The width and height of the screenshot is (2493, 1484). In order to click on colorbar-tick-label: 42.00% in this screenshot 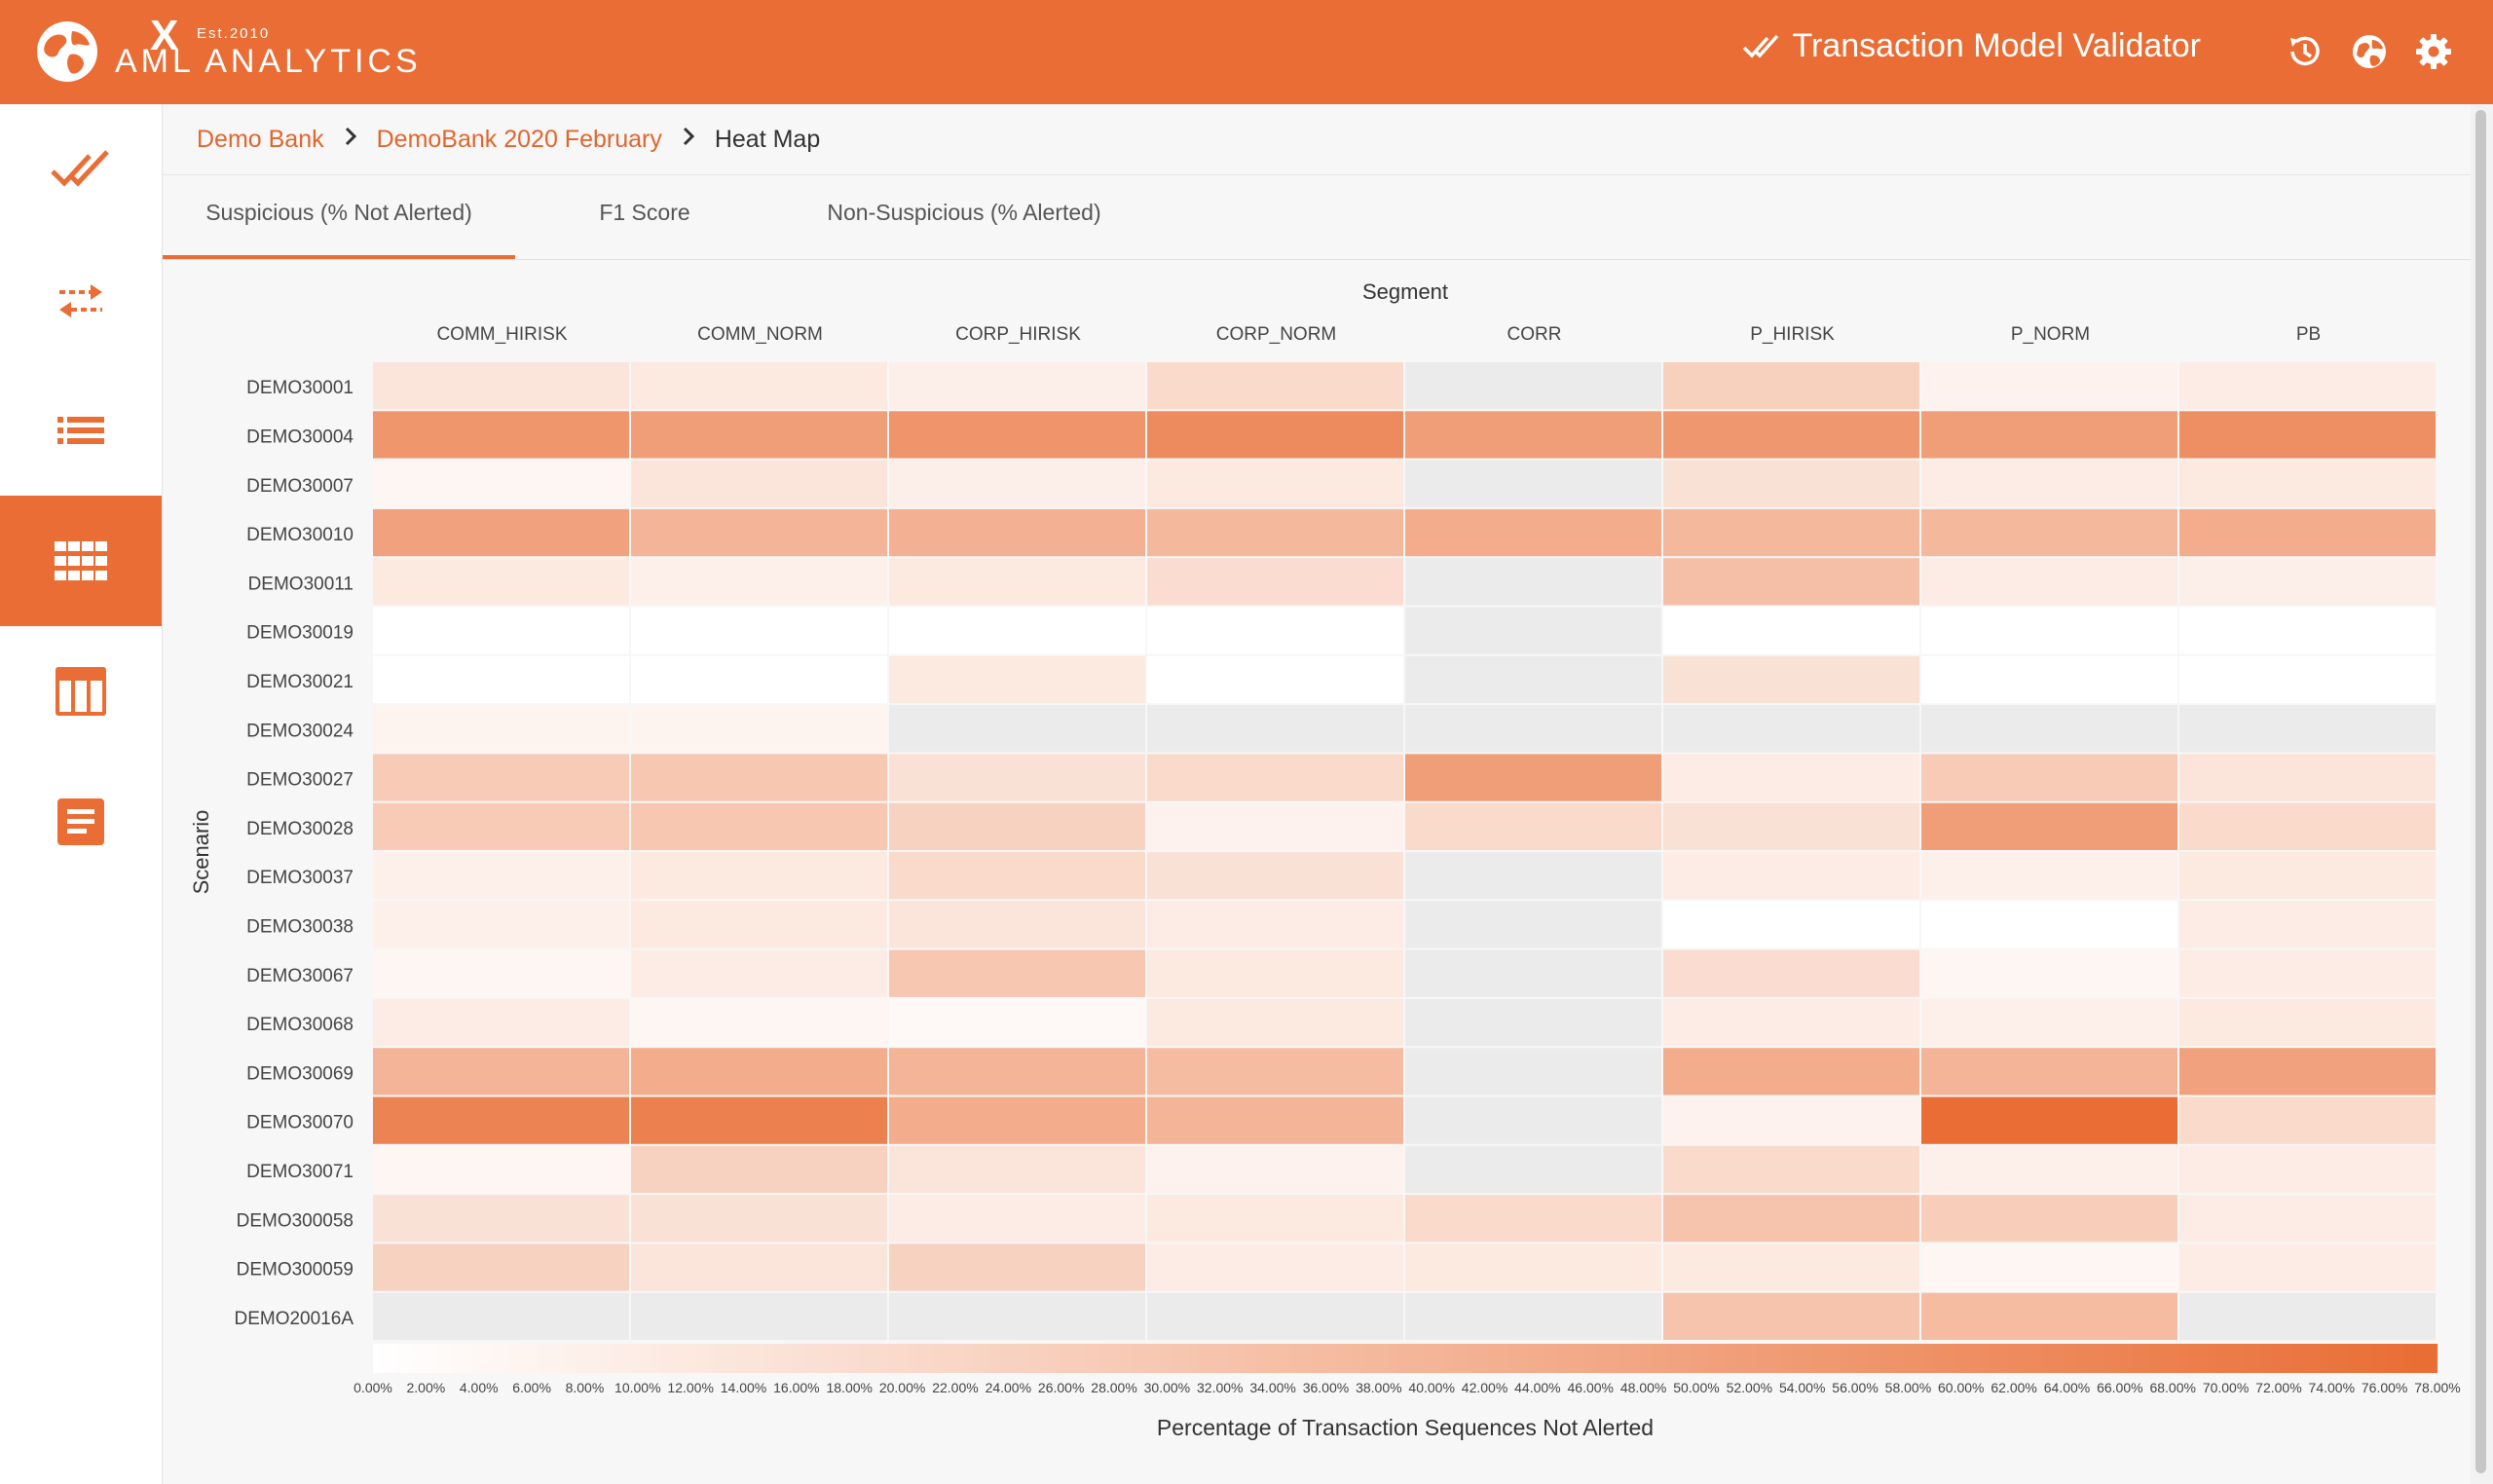, I will do `click(1485, 1387)`.